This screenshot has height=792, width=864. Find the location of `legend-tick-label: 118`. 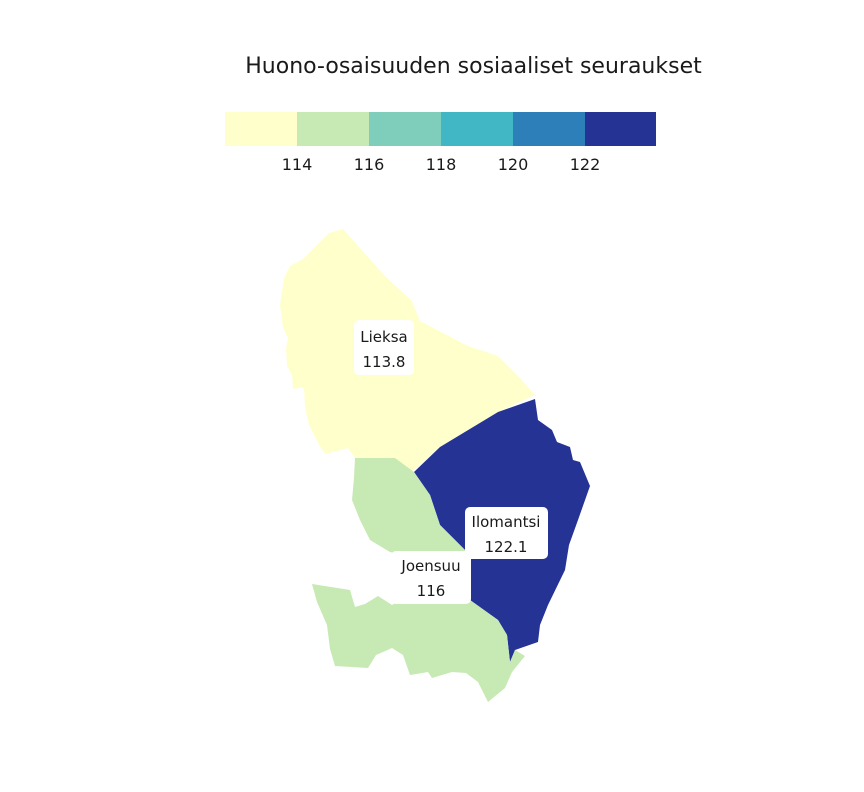

legend-tick-label: 118 is located at coordinates (441, 164).